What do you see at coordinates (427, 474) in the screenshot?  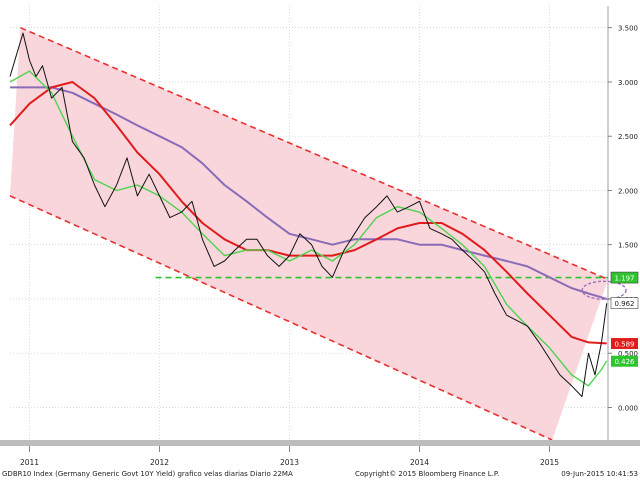 I see `footer-center-text: Copyright© 2015 Bloomberg Finance L.P.` at bounding box center [427, 474].